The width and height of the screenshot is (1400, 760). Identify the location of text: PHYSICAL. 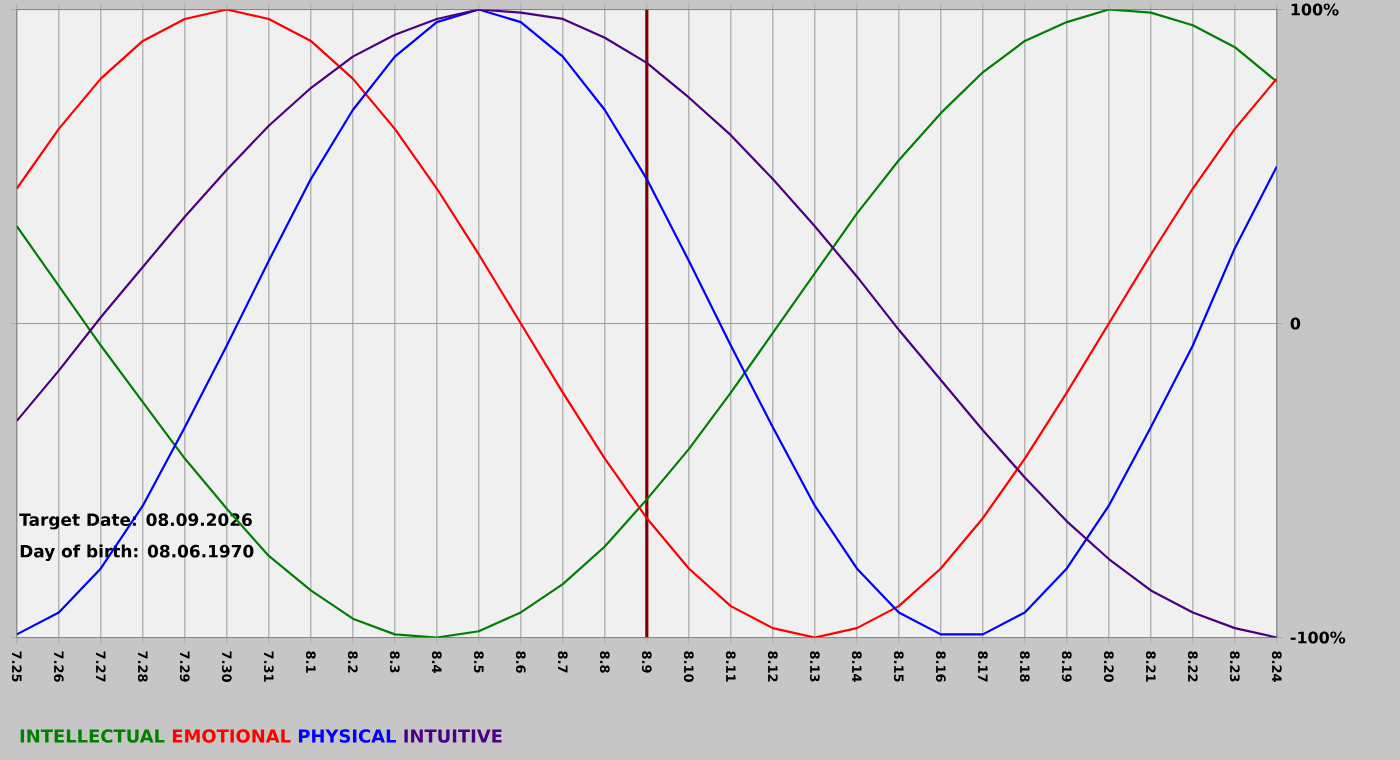
(347, 736).